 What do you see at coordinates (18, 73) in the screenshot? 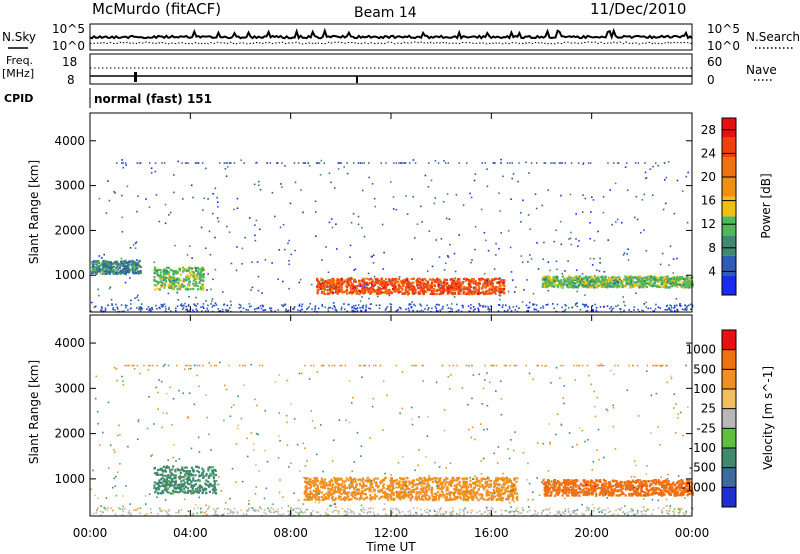
I see `freq-units-label: [MHz]` at bounding box center [18, 73].